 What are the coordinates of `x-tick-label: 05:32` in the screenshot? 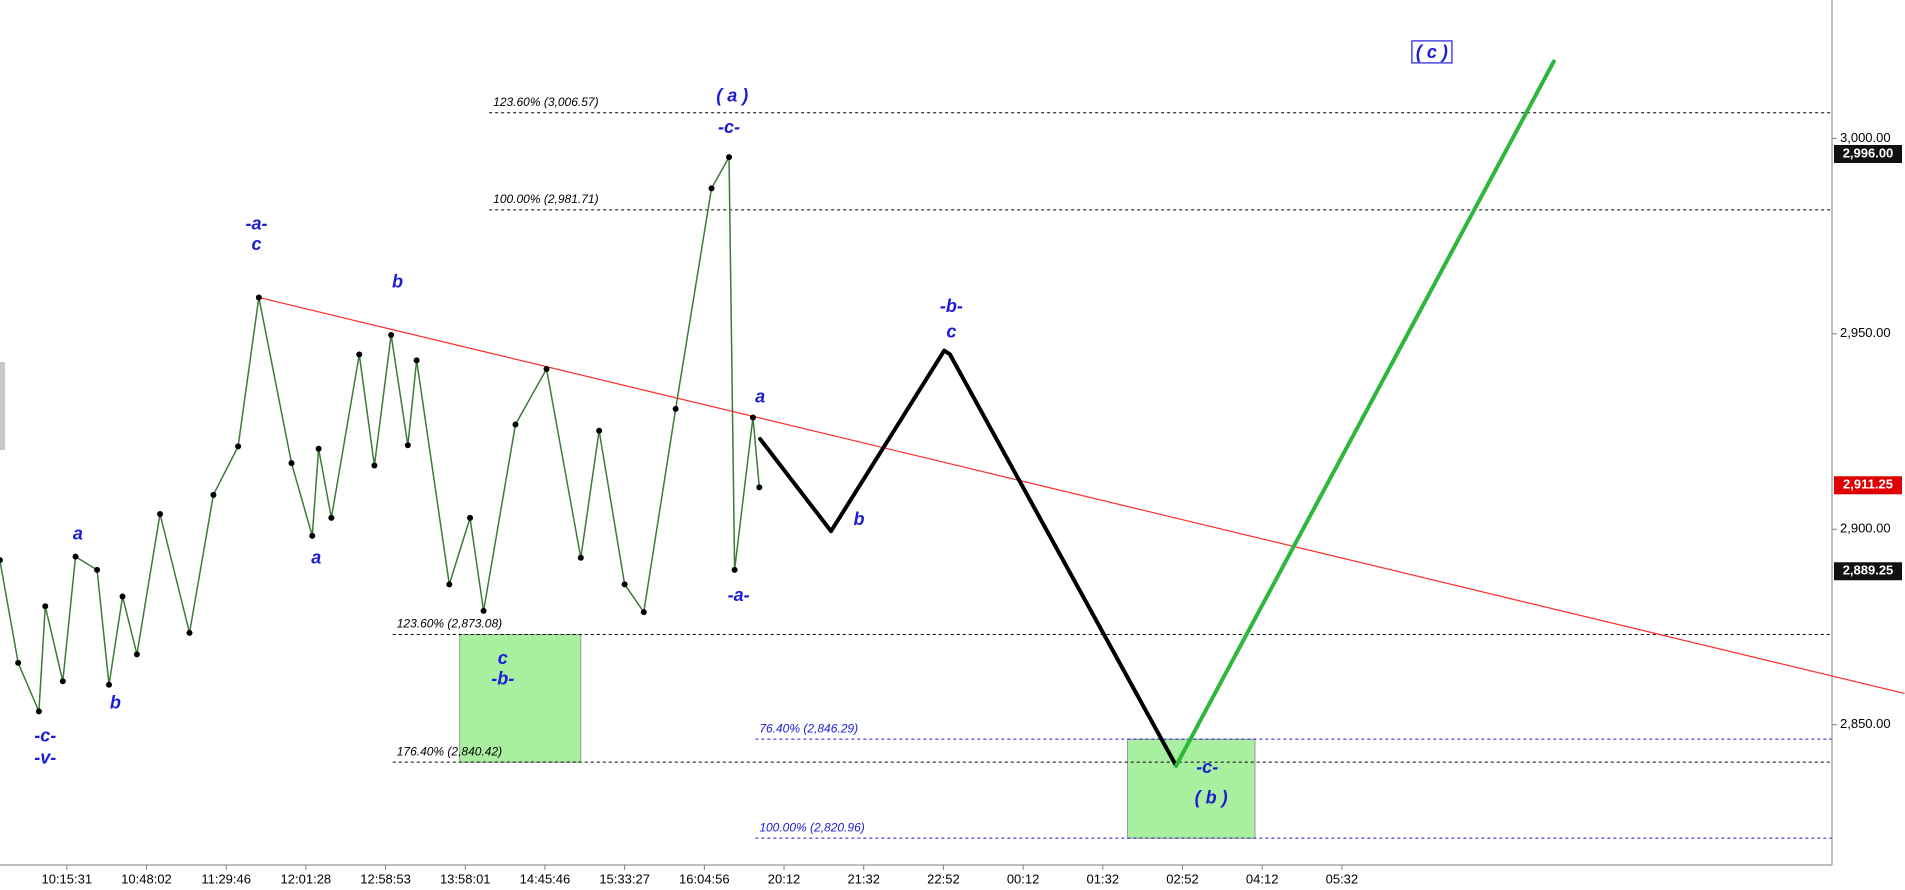 It's located at (1342, 878).